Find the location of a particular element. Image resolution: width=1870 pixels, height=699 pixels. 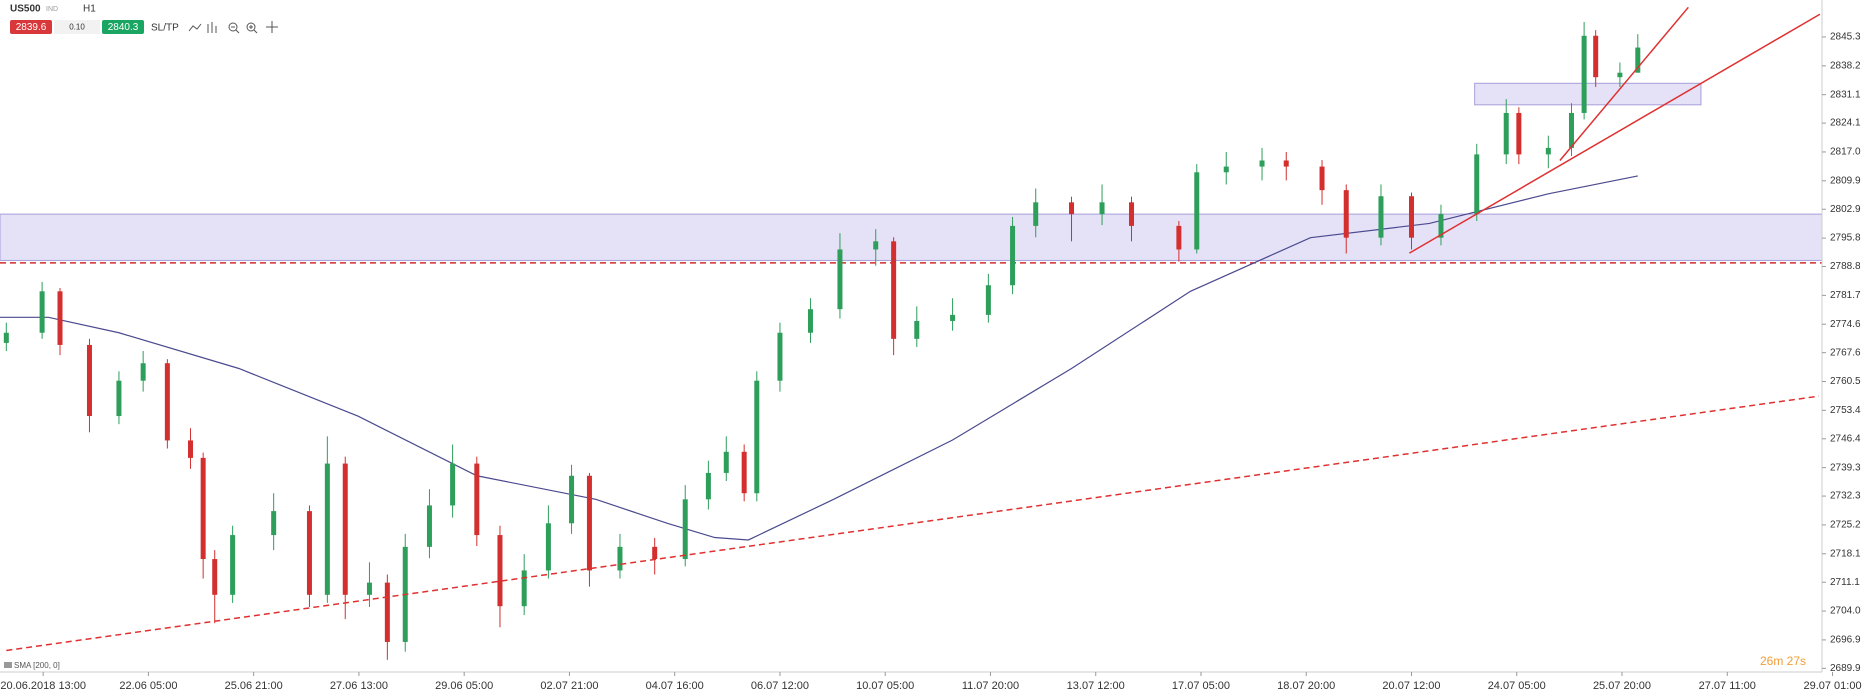

kind: IND is located at coordinates (52, 9).